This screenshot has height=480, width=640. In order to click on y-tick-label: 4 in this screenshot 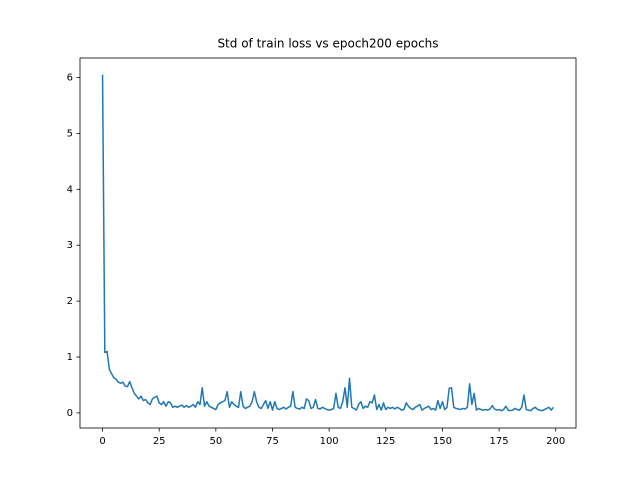, I will do `click(70, 189)`.